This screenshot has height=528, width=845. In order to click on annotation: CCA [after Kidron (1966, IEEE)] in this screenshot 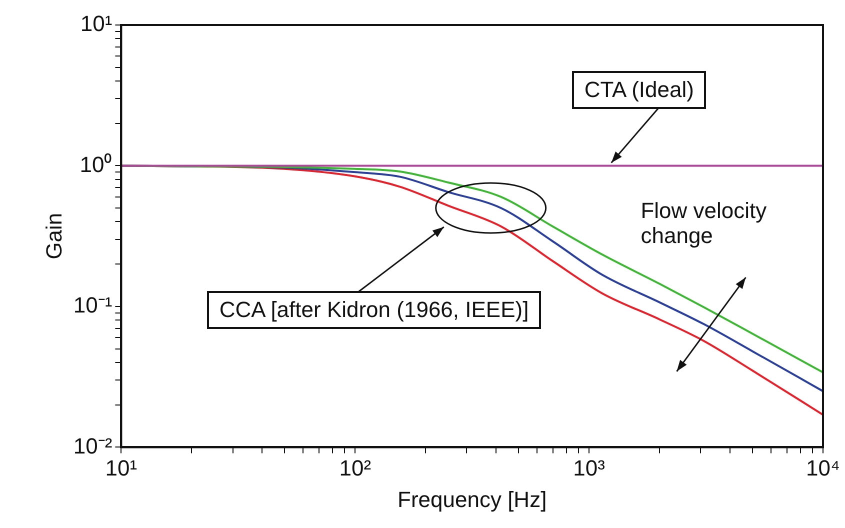, I will do `click(374, 310)`.